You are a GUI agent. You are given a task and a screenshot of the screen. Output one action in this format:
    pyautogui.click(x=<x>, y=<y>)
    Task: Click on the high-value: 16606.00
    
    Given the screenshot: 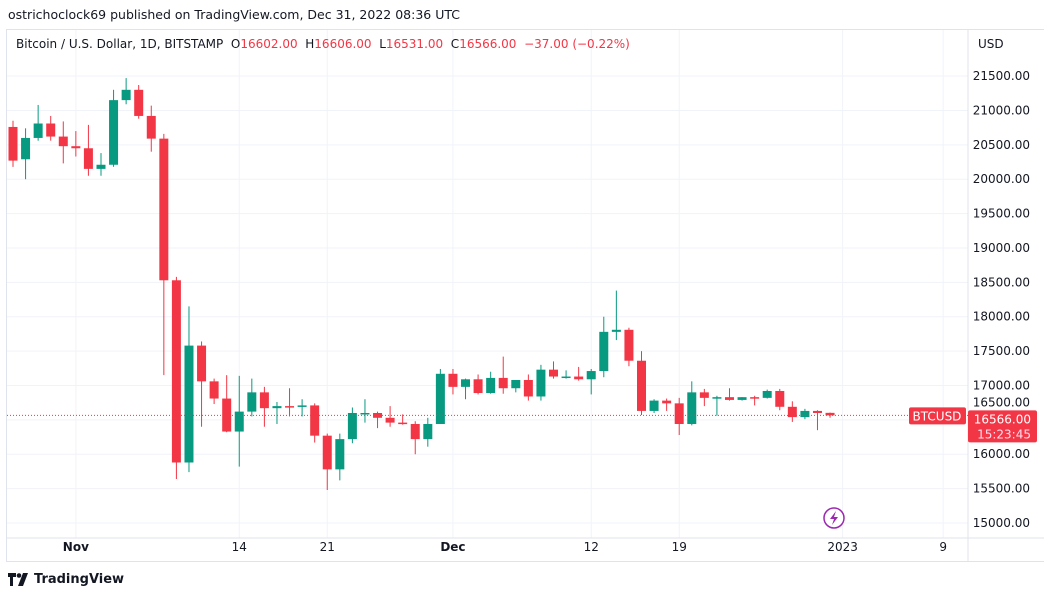 What is the action you would take?
    pyautogui.click(x=343, y=44)
    